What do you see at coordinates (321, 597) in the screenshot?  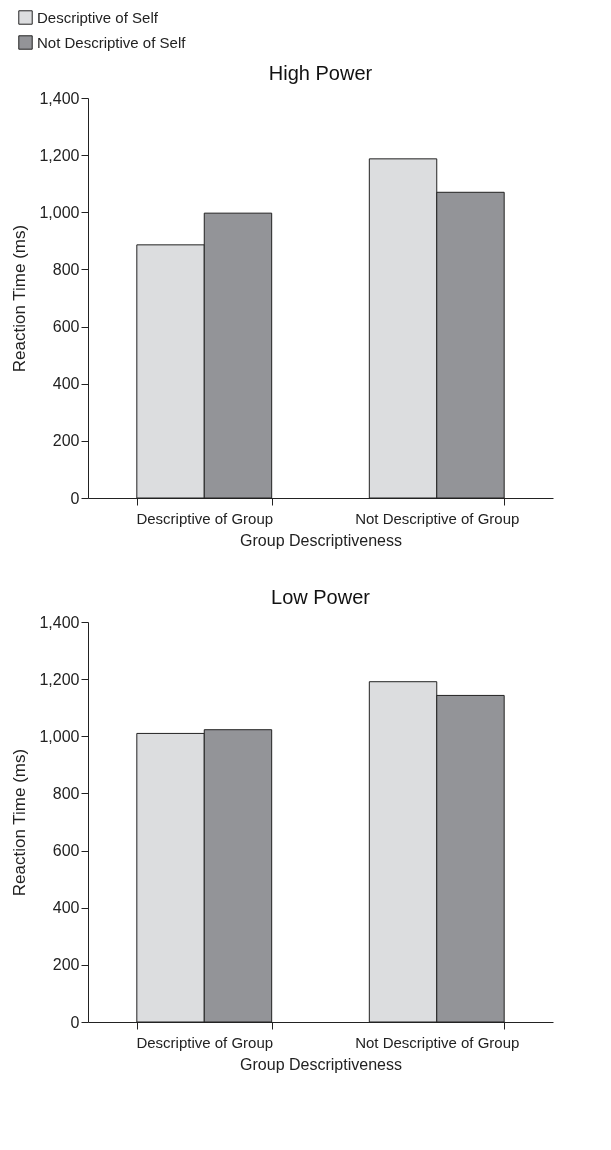 I see `chart-title: Low Power` at bounding box center [321, 597].